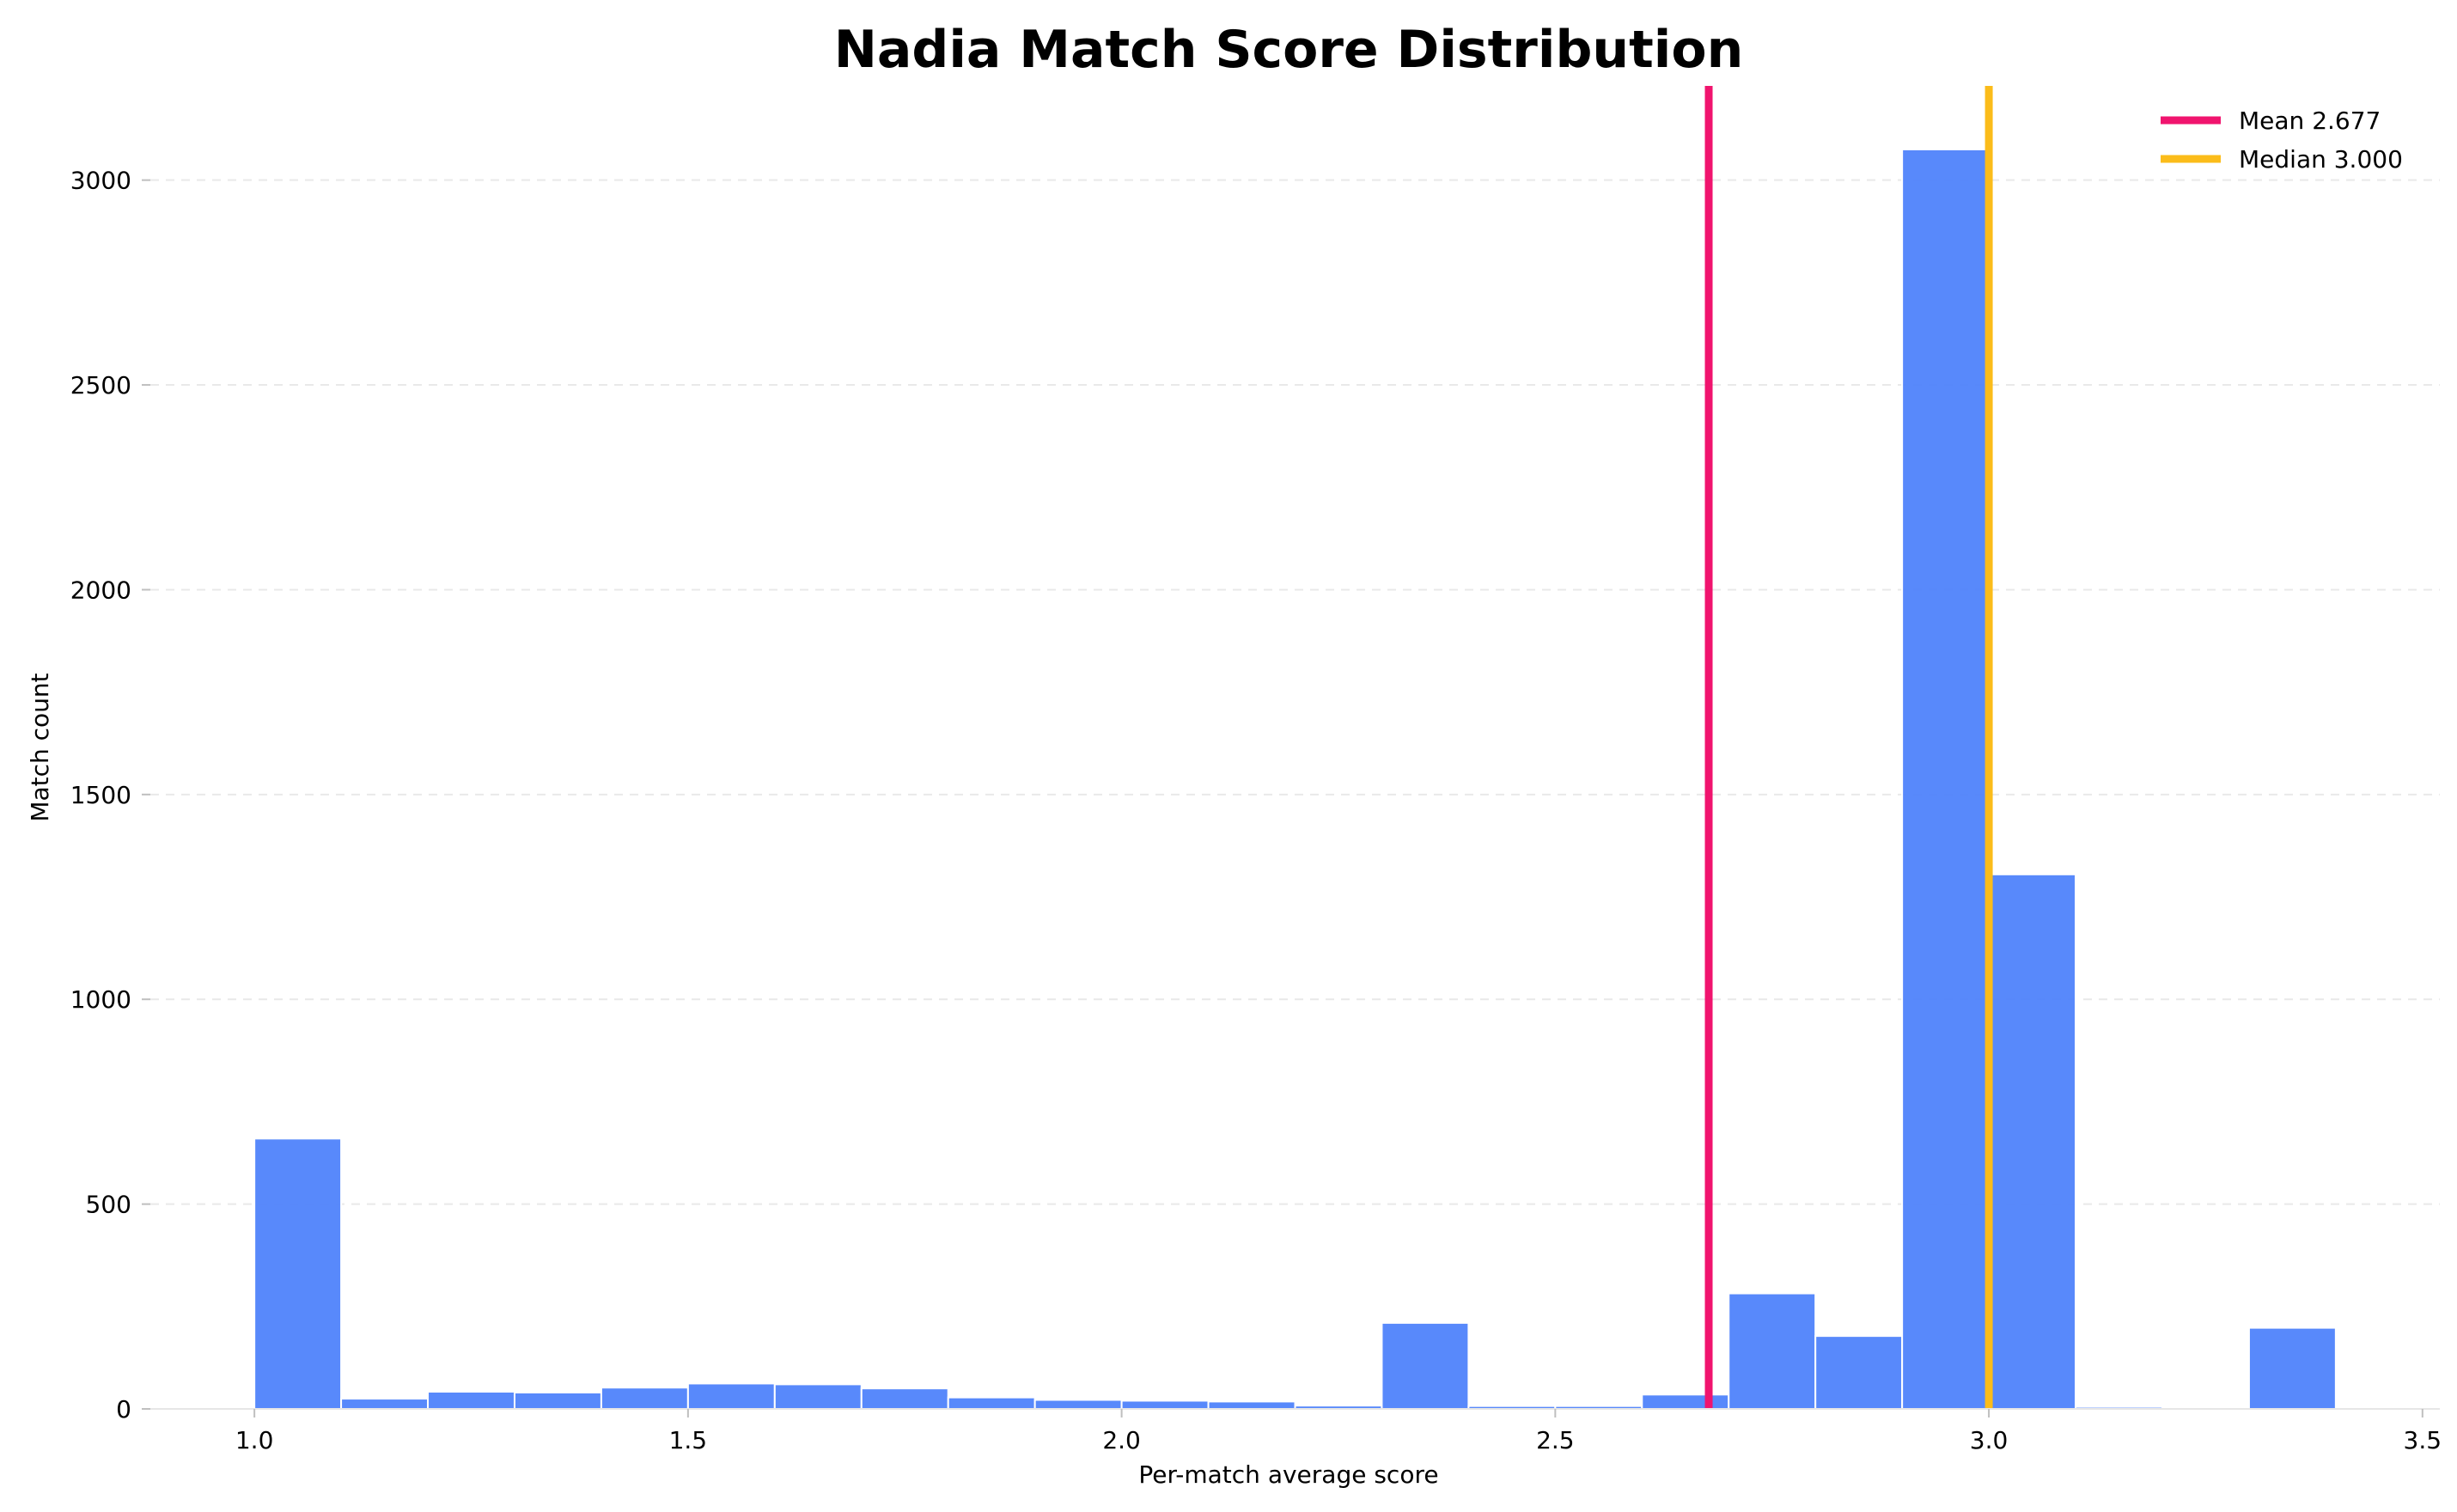  Describe the element at coordinates (1121, 1440) in the screenshot. I see `x-tick-label: 2.0` at that location.